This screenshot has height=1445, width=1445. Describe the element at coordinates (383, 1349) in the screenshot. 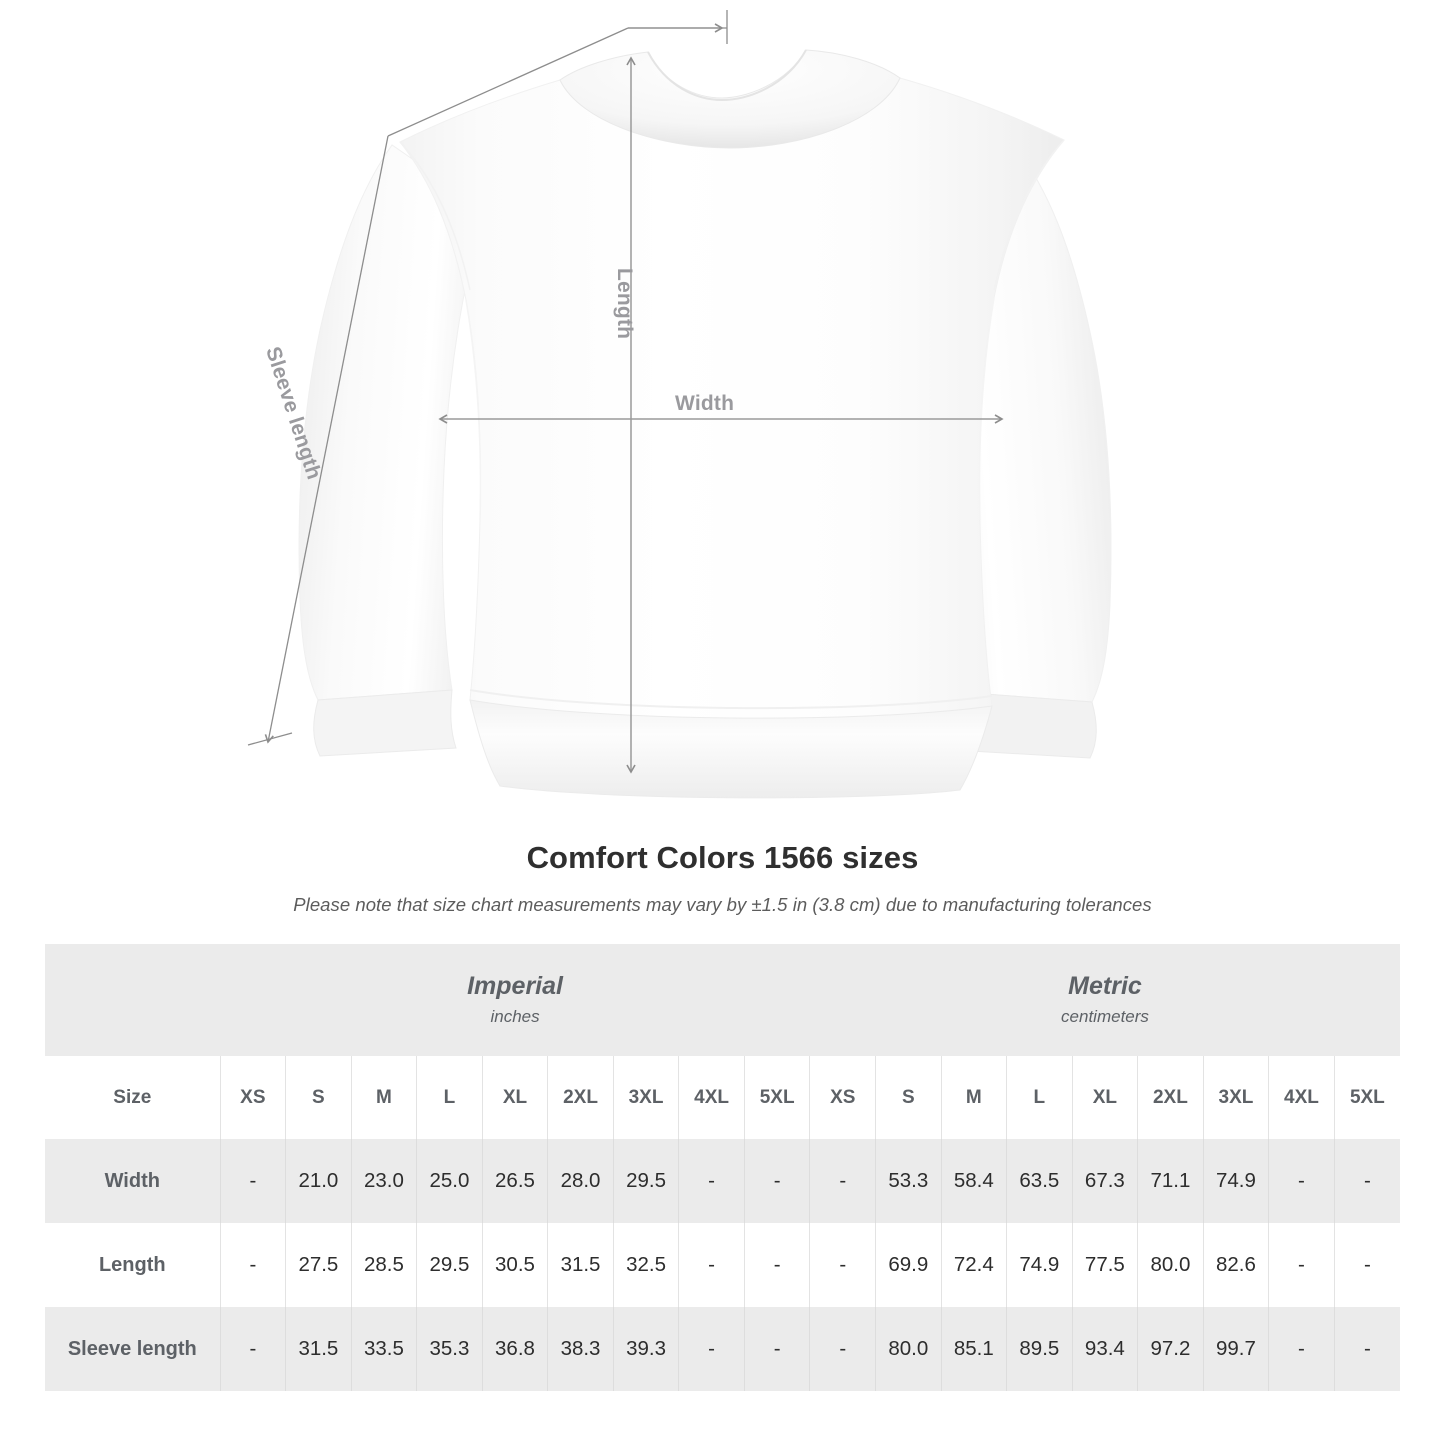

I see `cell-sleeve-imperial-m: 33.5` at that location.